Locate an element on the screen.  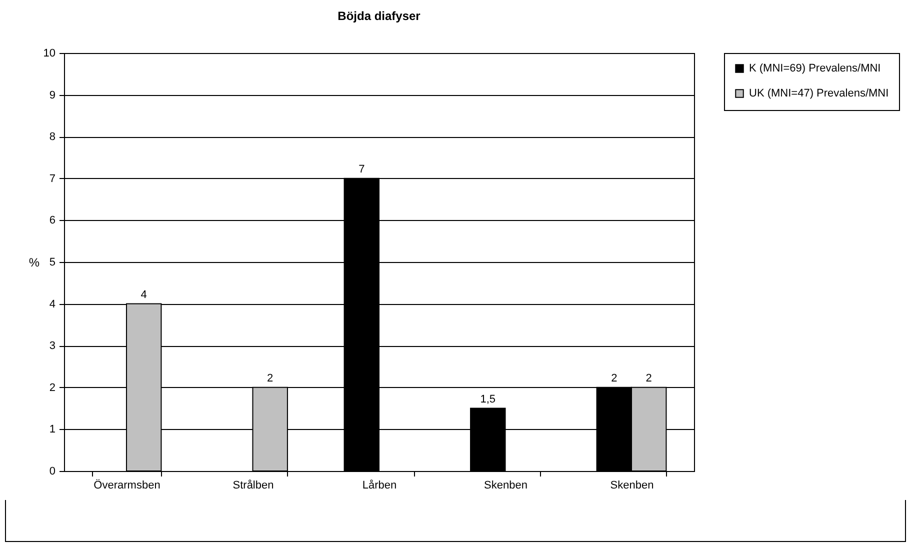
y-tick-label: 9 is located at coordinates (52, 95).